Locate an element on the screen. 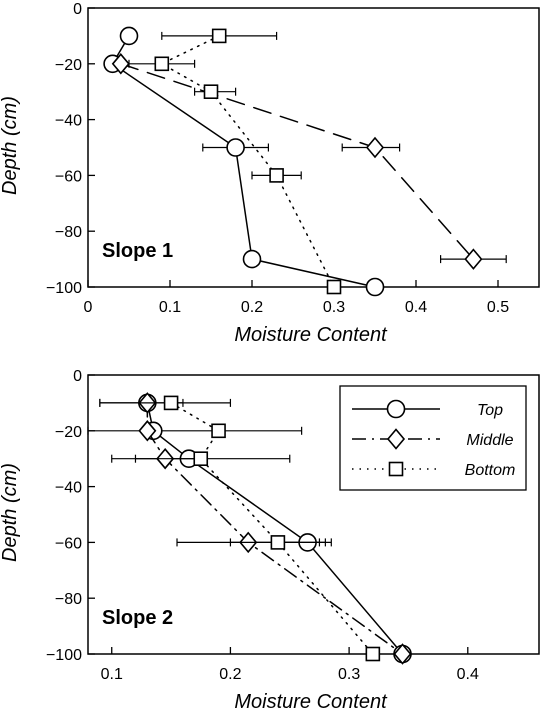  legend-label: Middle is located at coordinates (489, 440).